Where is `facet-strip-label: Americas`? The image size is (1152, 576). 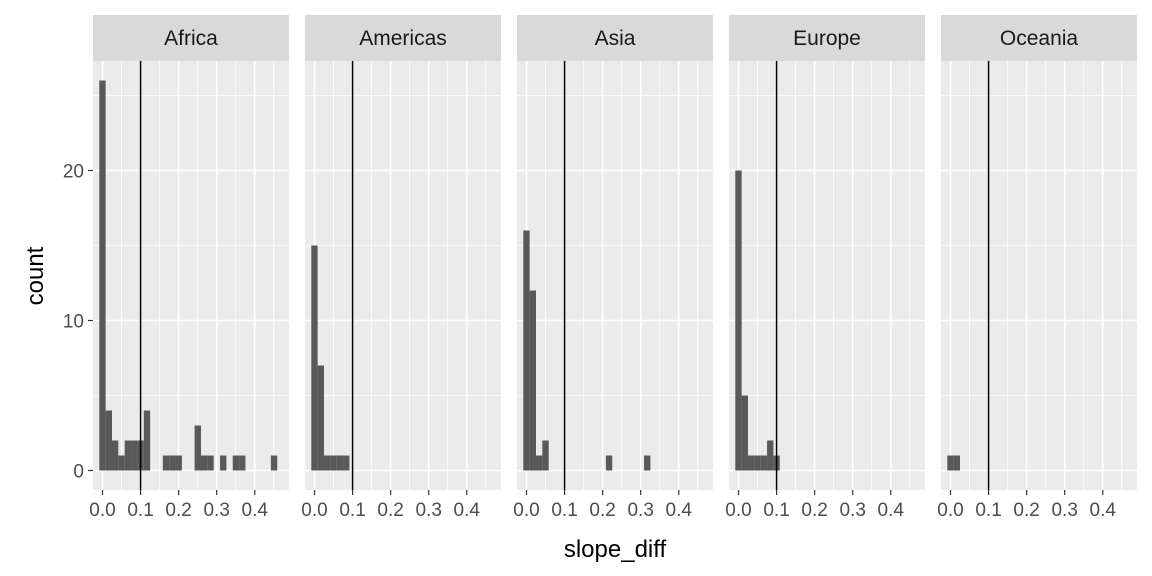 facet-strip-label: Americas is located at coordinates (403, 38).